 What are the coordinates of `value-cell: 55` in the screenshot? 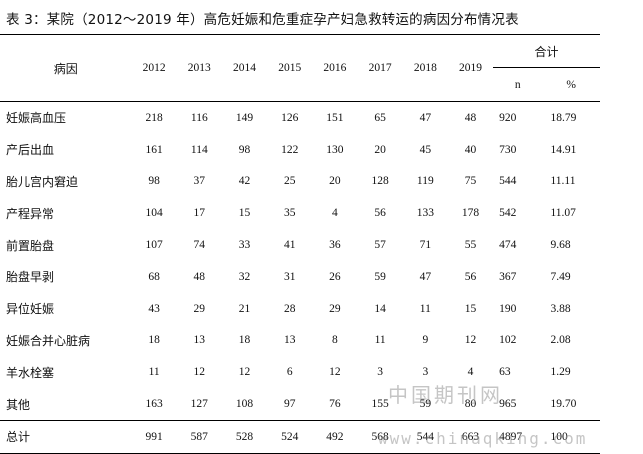 It's located at (470, 245).